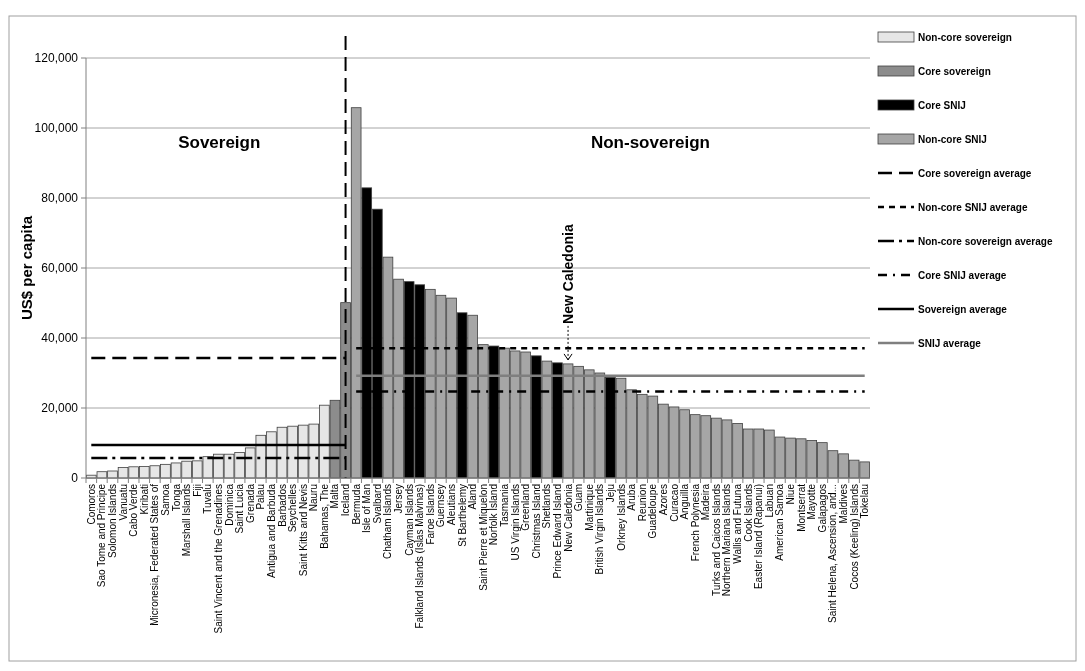  I want to click on legend-label: Sovereign average, so click(963, 309).